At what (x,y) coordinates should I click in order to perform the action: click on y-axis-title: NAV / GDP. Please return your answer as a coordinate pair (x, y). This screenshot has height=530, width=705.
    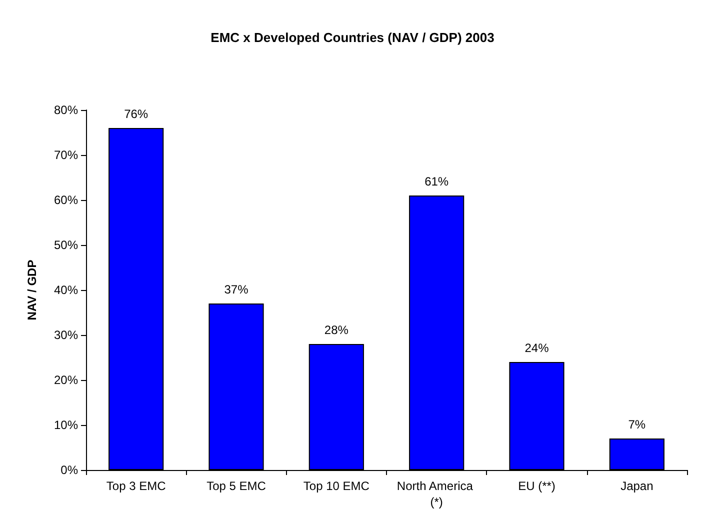
    Looking at the image, I should click on (32, 290).